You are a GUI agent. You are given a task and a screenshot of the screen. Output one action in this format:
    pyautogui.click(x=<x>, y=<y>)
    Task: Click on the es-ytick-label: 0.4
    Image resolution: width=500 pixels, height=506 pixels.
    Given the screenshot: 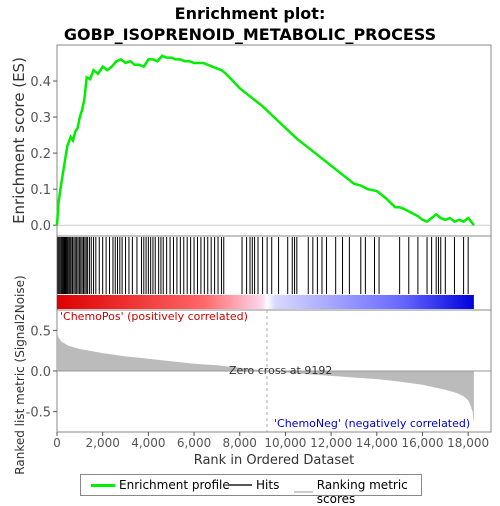 What is the action you would take?
    pyautogui.click(x=40, y=82)
    